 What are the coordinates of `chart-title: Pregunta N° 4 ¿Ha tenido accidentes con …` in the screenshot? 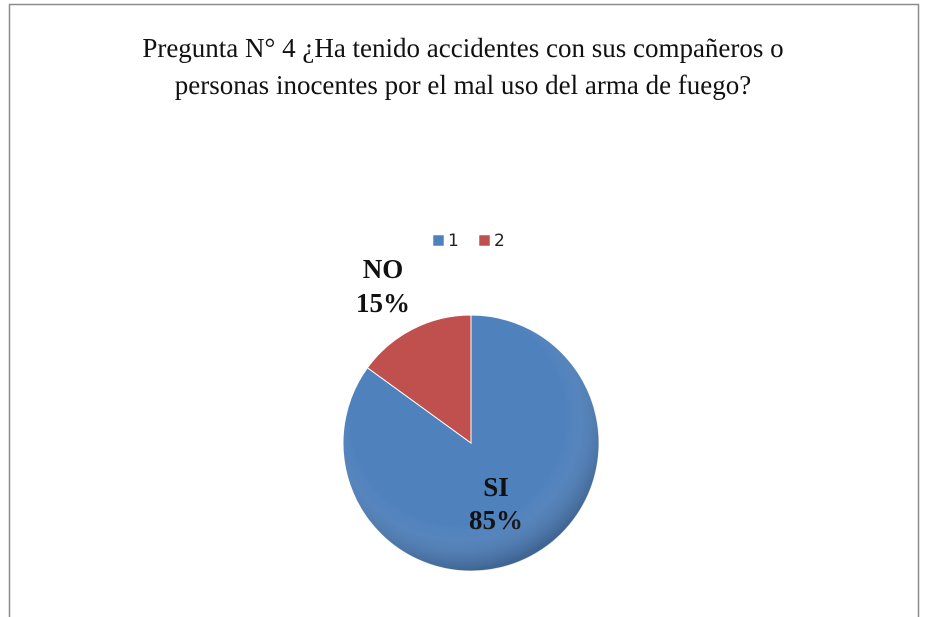 It's located at (463, 66).